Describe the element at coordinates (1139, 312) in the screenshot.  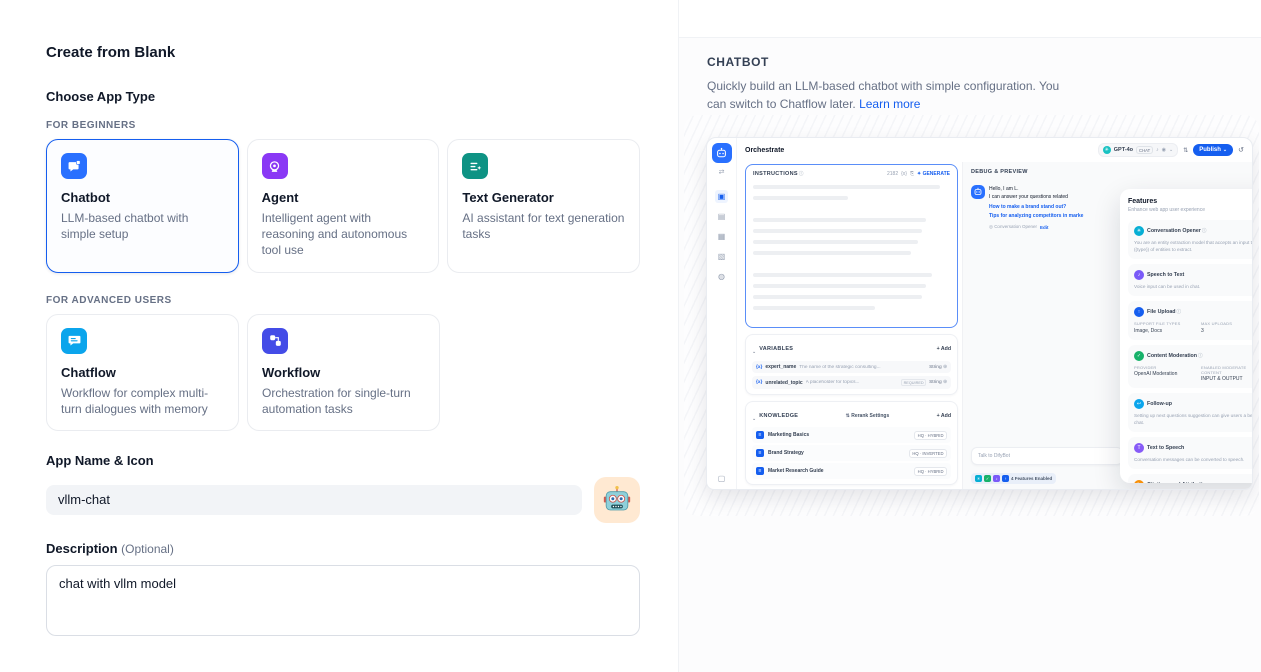
I see `file-upload-icon` at that location.